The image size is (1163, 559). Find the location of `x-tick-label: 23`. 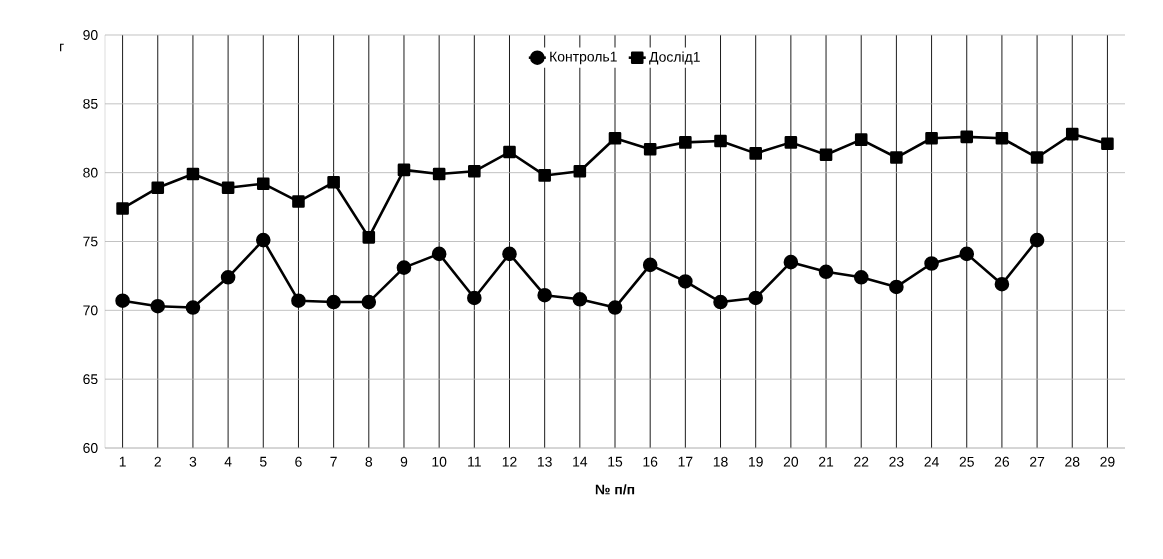

x-tick-label: 23 is located at coordinates (896, 461).